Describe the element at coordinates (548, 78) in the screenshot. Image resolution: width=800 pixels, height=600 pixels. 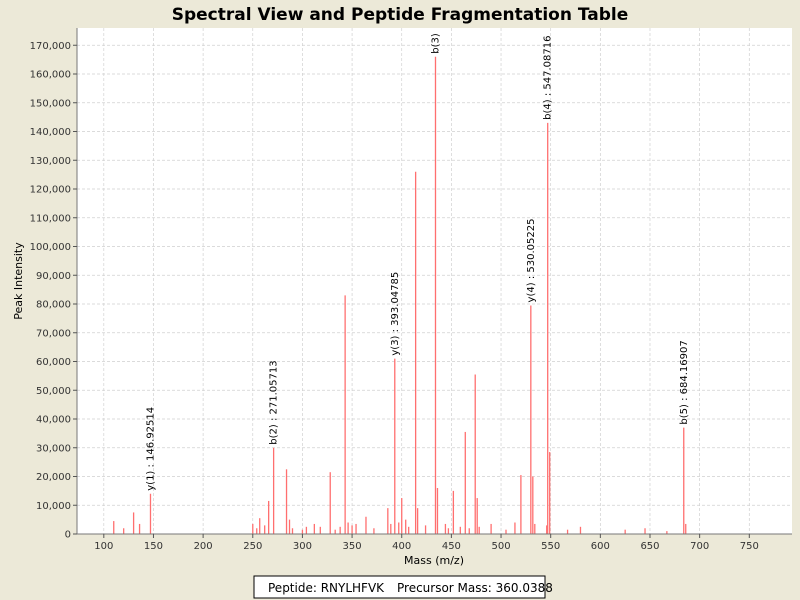
I see `peak-annotation-label: b(4) : 547.08716` at that location.